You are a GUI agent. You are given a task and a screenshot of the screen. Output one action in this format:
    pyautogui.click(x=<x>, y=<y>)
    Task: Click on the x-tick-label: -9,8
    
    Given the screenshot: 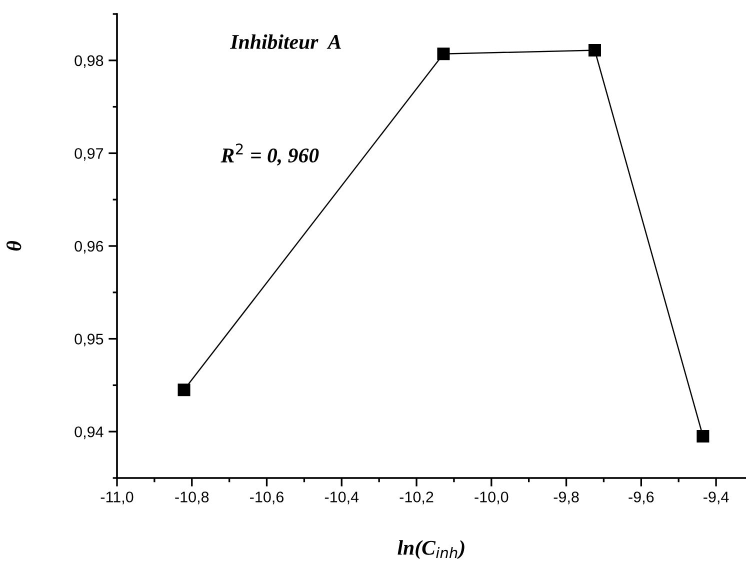 What is the action you would take?
    pyautogui.click(x=566, y=498)
    